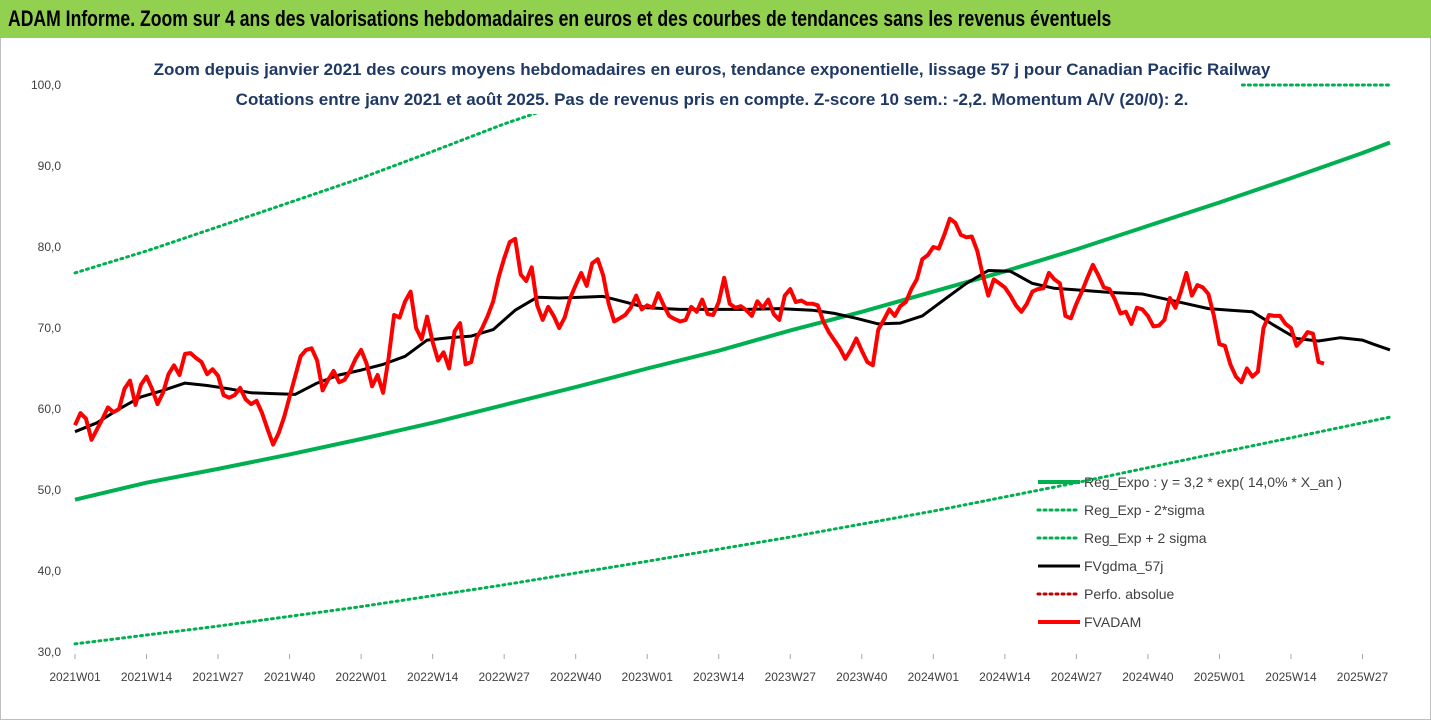 This screenshot has height=720, width=1431. I want to click on chart-title-background, so click(712, 82).